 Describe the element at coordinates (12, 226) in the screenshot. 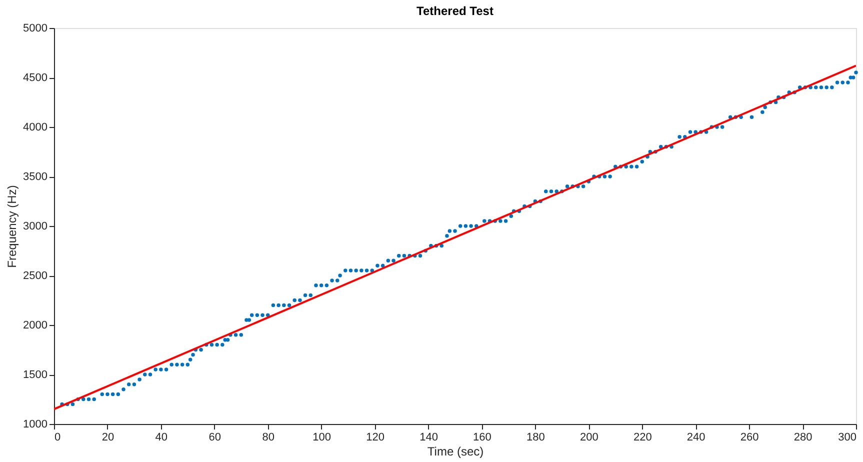

I see `y-axis-title: Frequency (Hz)` at that location.